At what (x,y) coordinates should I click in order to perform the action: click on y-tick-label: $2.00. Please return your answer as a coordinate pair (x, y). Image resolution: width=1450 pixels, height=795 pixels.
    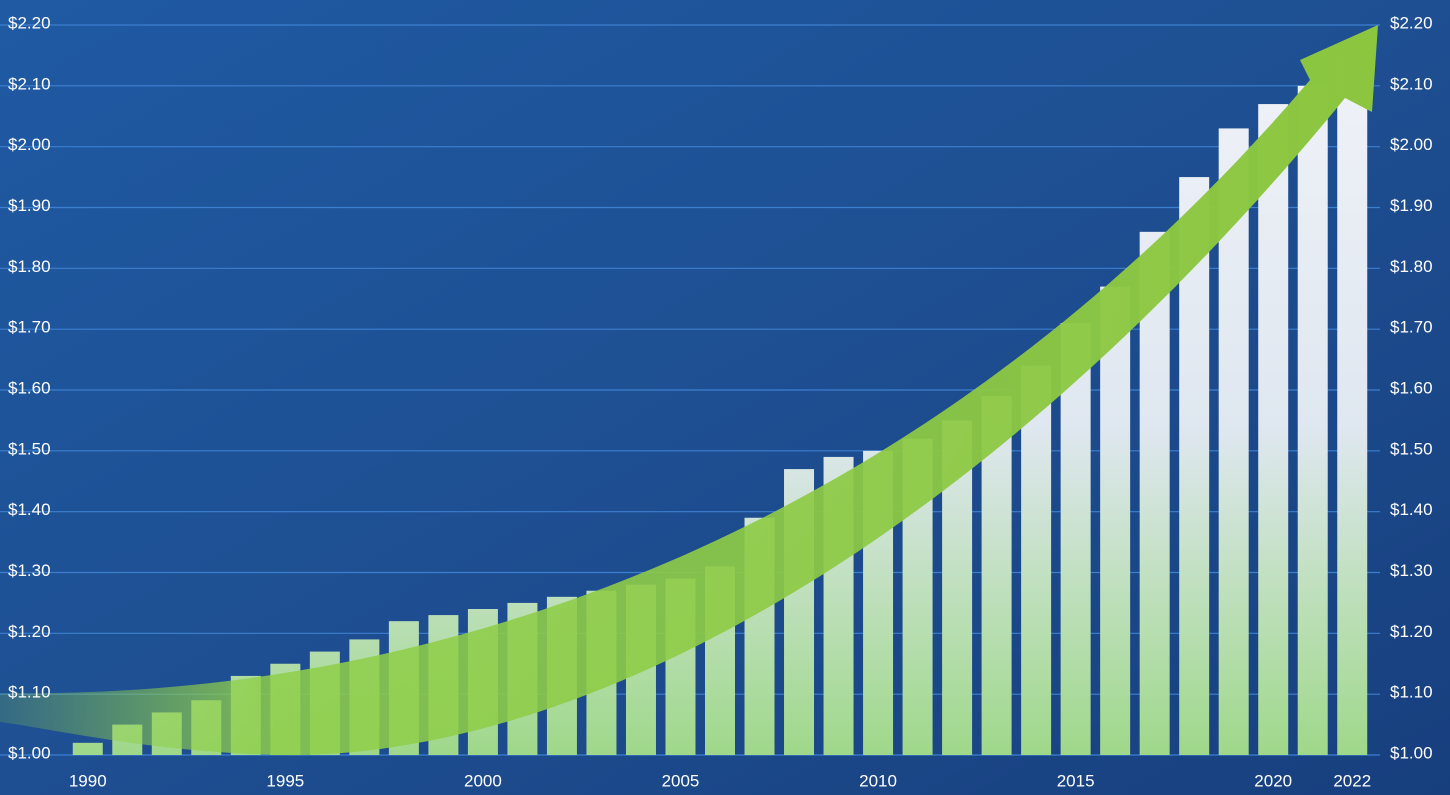
    Looking at the image, I should click on (29, 144).